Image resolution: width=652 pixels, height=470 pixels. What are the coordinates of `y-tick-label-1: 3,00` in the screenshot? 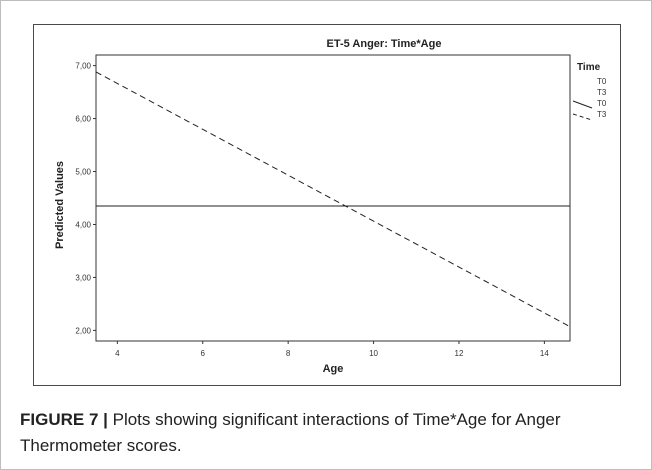 It's located at (83, 277).